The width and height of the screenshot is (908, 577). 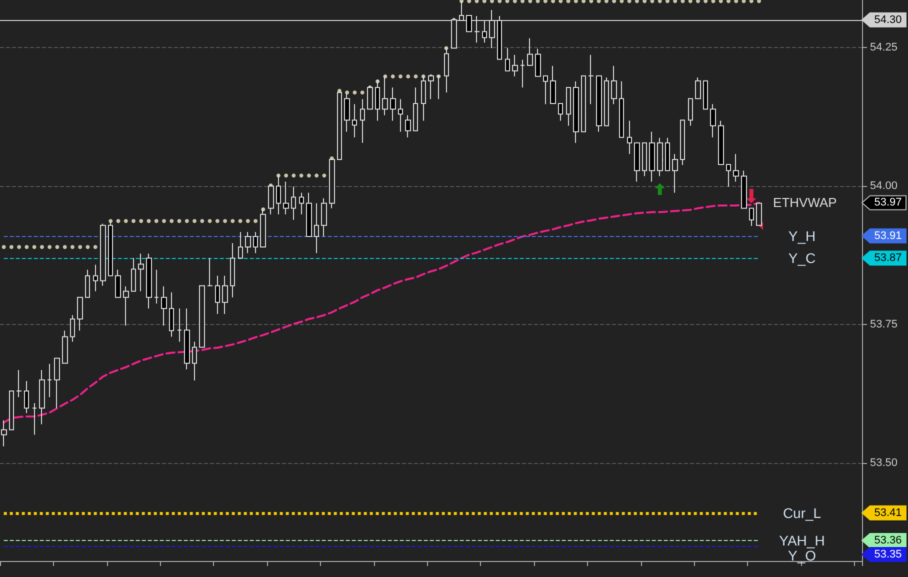 I want to click on ref-line-label: Y_H, so click(x=802, y=236).